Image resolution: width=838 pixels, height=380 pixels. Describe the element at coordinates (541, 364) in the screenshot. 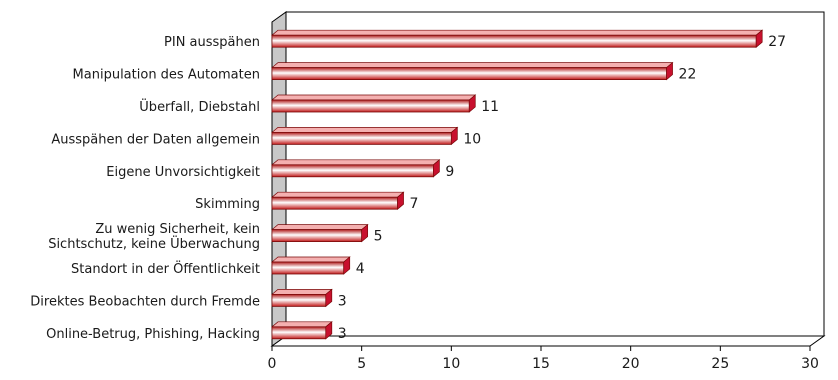

I see `x-tick-label: 15` at that location.